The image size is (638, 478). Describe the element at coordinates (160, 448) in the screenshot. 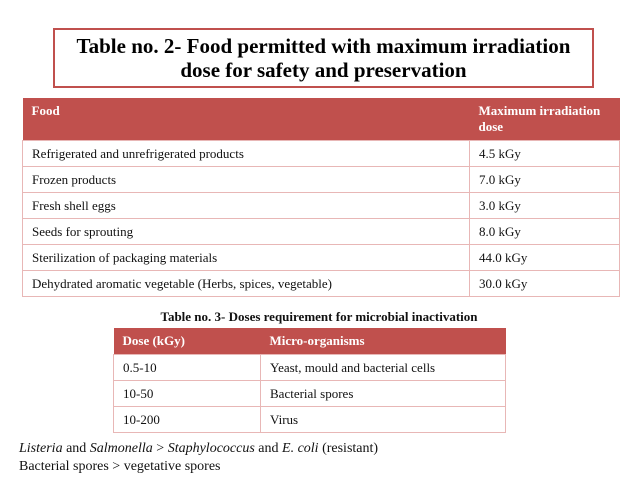

I see `note-text: >` at that location.